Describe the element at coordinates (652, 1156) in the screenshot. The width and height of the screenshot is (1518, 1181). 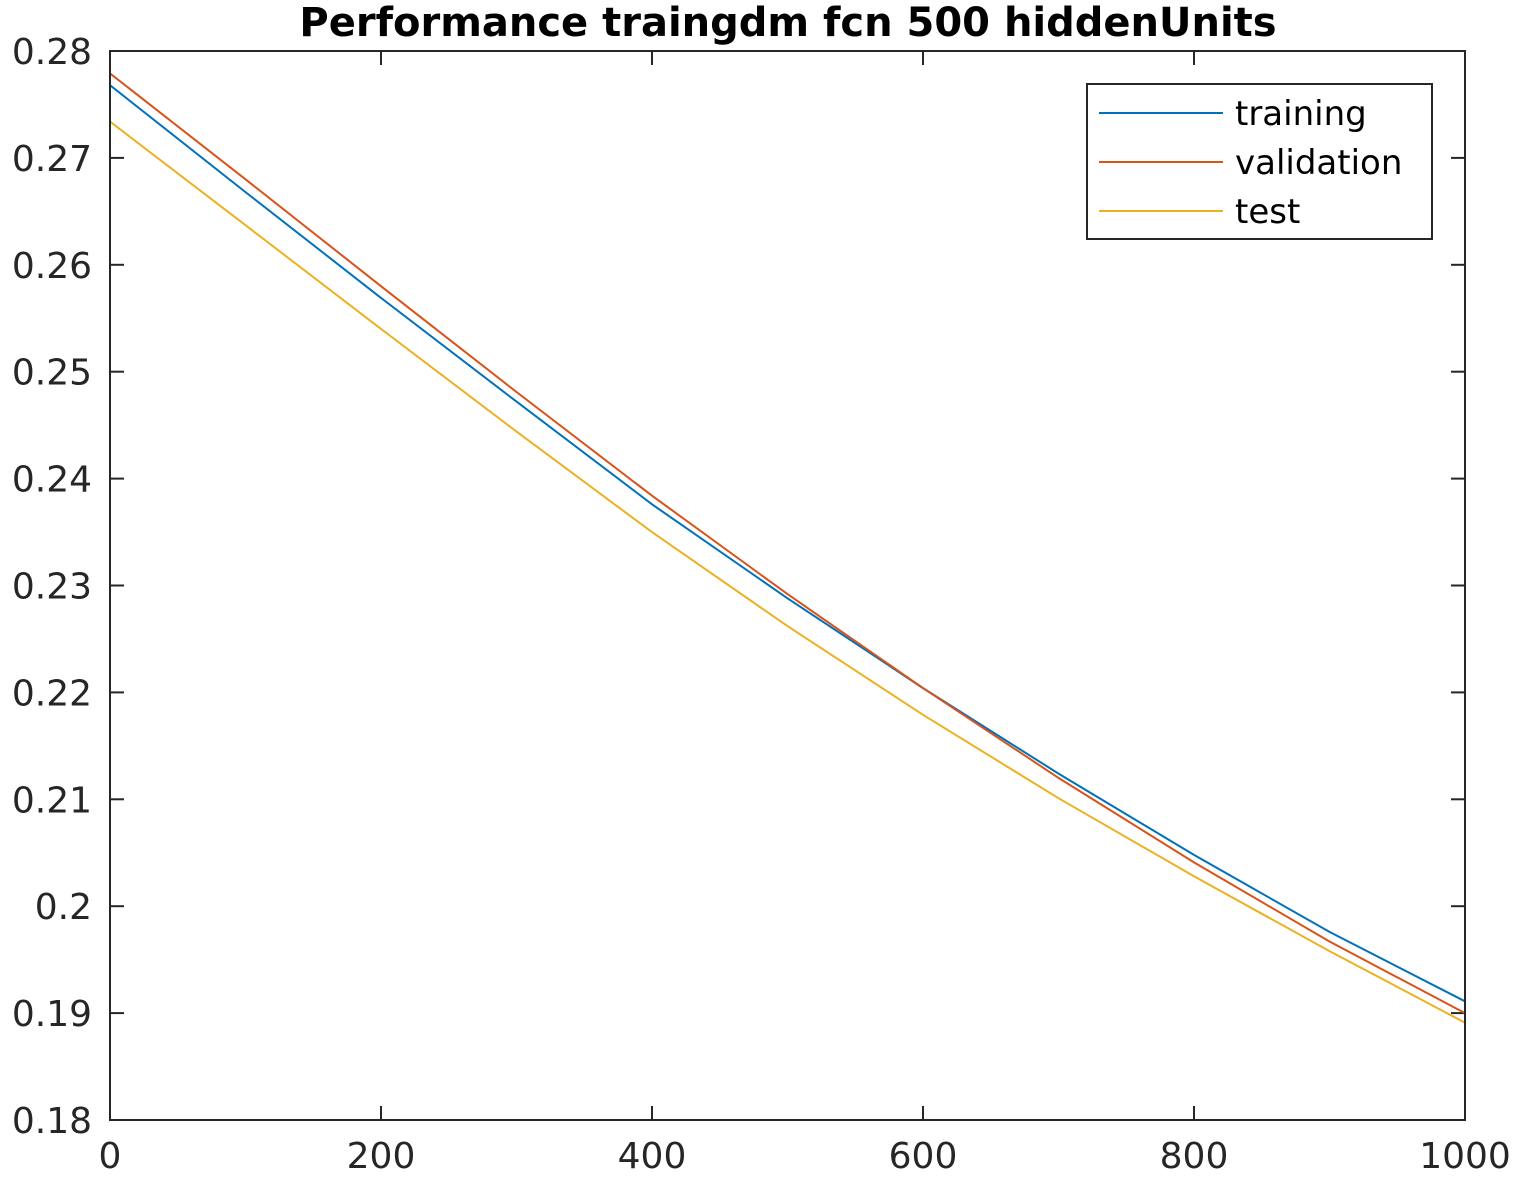
I see `x-tick-label: 400` at that location.